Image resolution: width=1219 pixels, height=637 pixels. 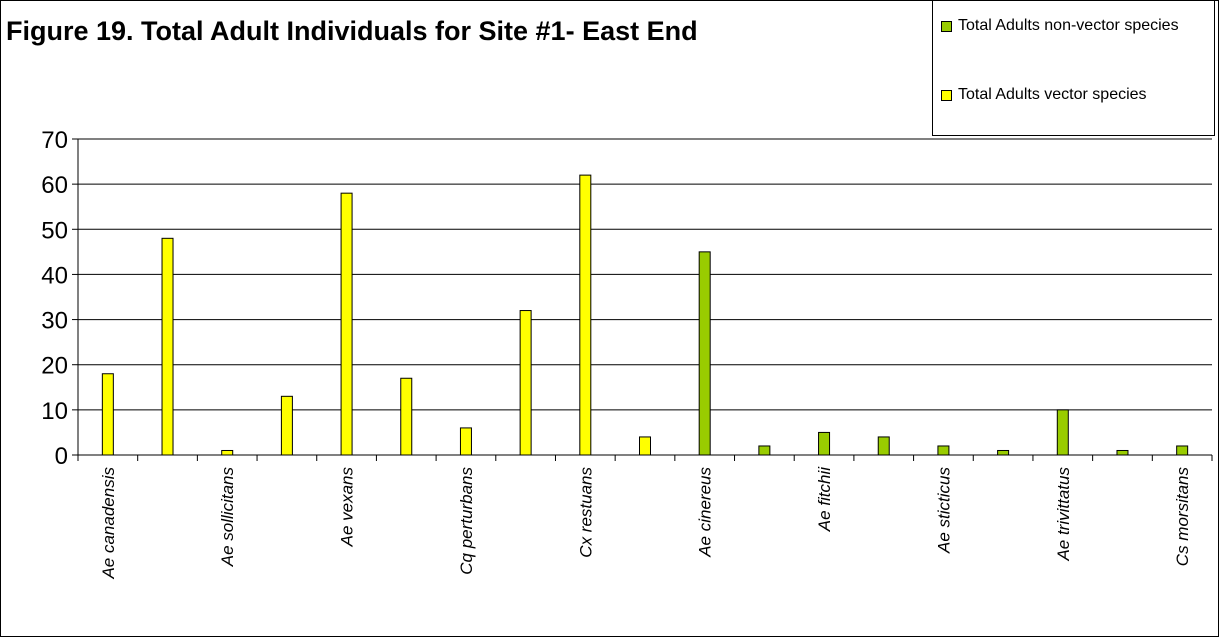 I want to click on x-category-label-8: Cx restuans, so click(x=585, y=512).